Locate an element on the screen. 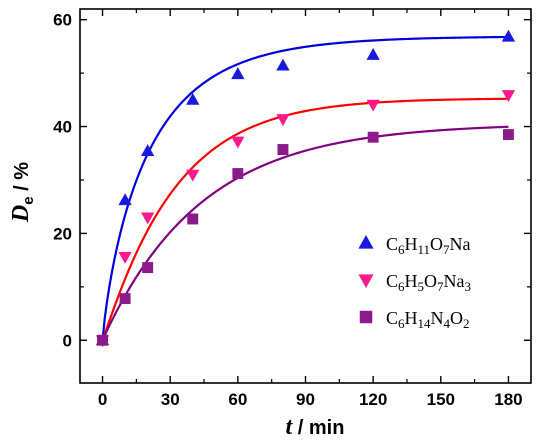  y-axis-title: De / % is located at coordinates (22, 192).